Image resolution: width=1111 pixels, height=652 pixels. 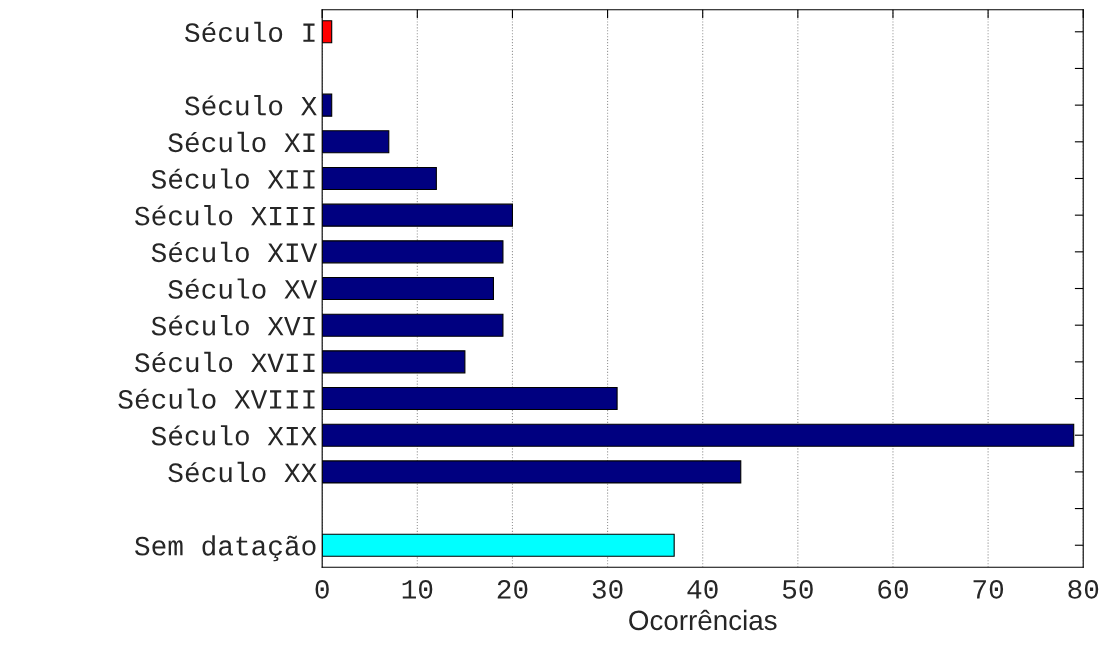 What do you see at coordinates (702, 589) in the screenshot?
I see `x-tick-label: 40` at bounding box center [702, 589].